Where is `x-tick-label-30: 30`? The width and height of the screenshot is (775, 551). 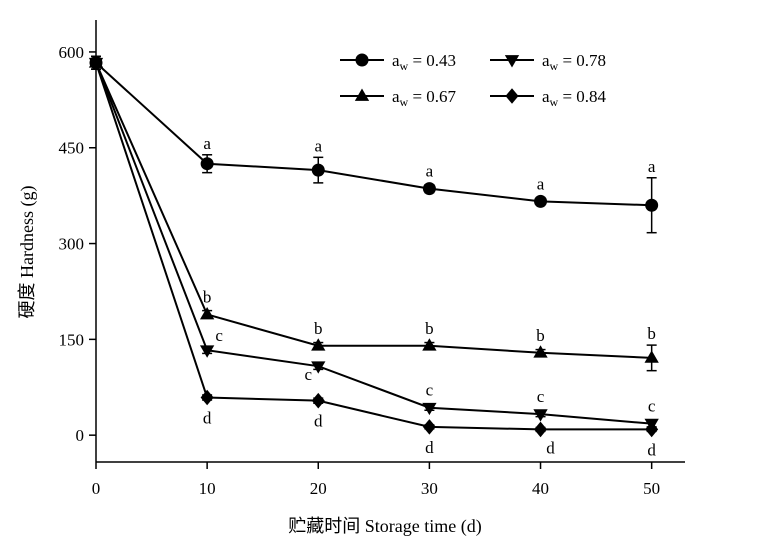
x-tick-label-30: 30 is located at coordinates (429, 488).